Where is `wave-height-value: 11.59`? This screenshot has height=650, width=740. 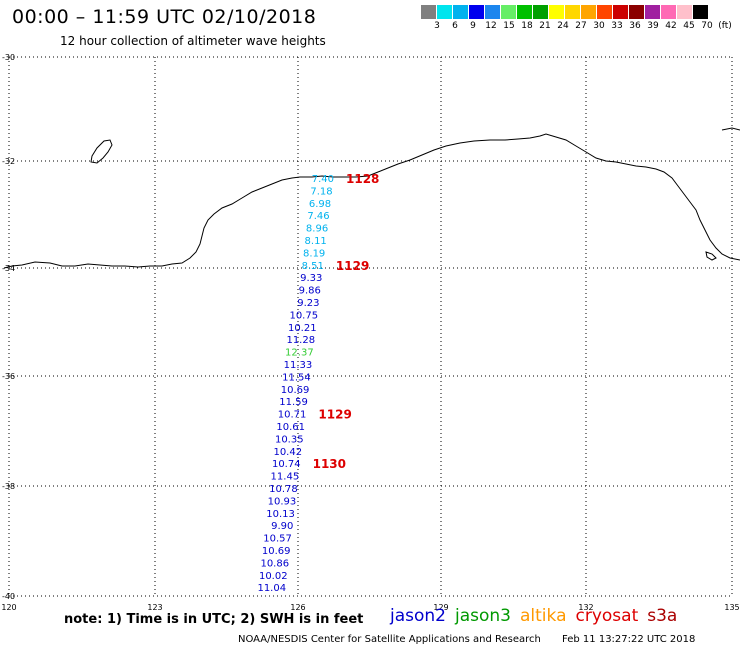
wave-height-value: 11.59 is located at coordinates (293, 402).